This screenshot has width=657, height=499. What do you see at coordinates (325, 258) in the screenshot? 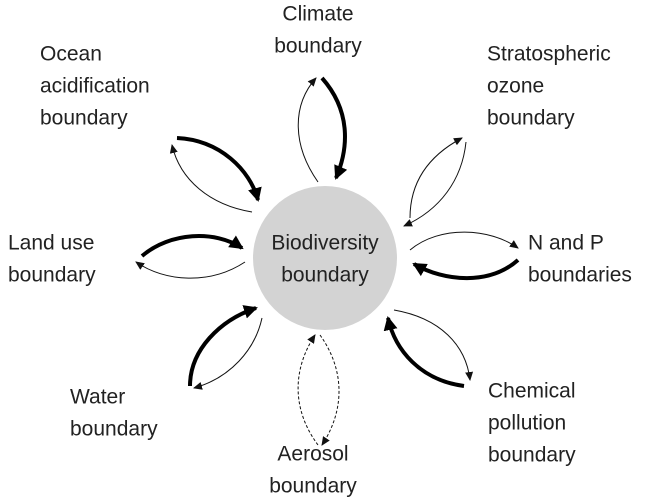
I see `center-circle` at bounding box center [325, 258].